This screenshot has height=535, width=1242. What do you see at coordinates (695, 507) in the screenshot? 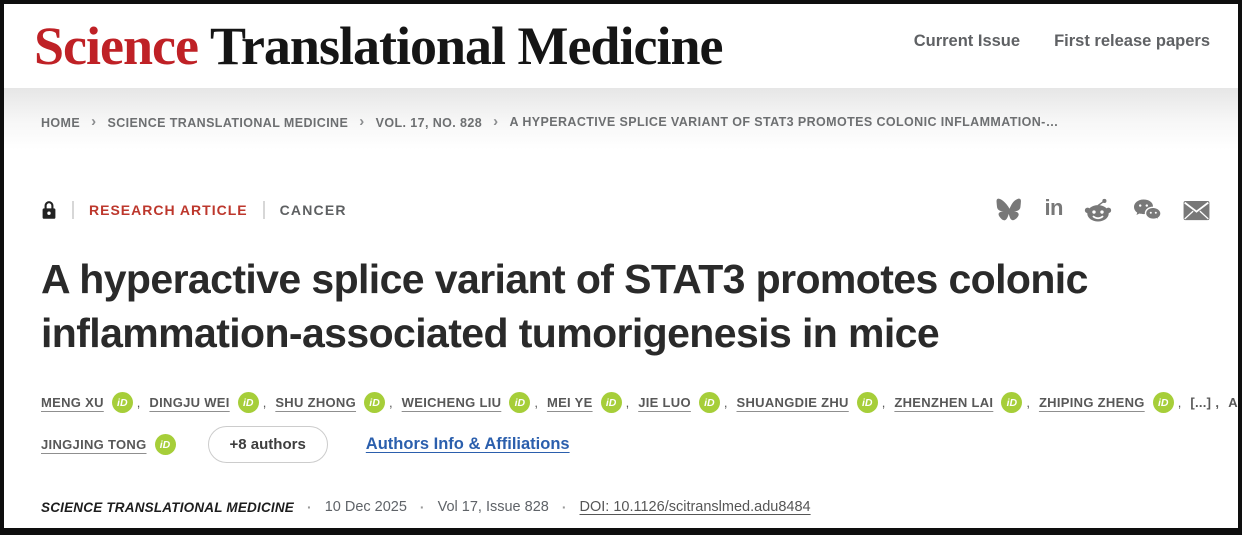
I see `doi-link: DOI: 10.1126/scitranslmed.adu8484` at bounding box center [695, 507].